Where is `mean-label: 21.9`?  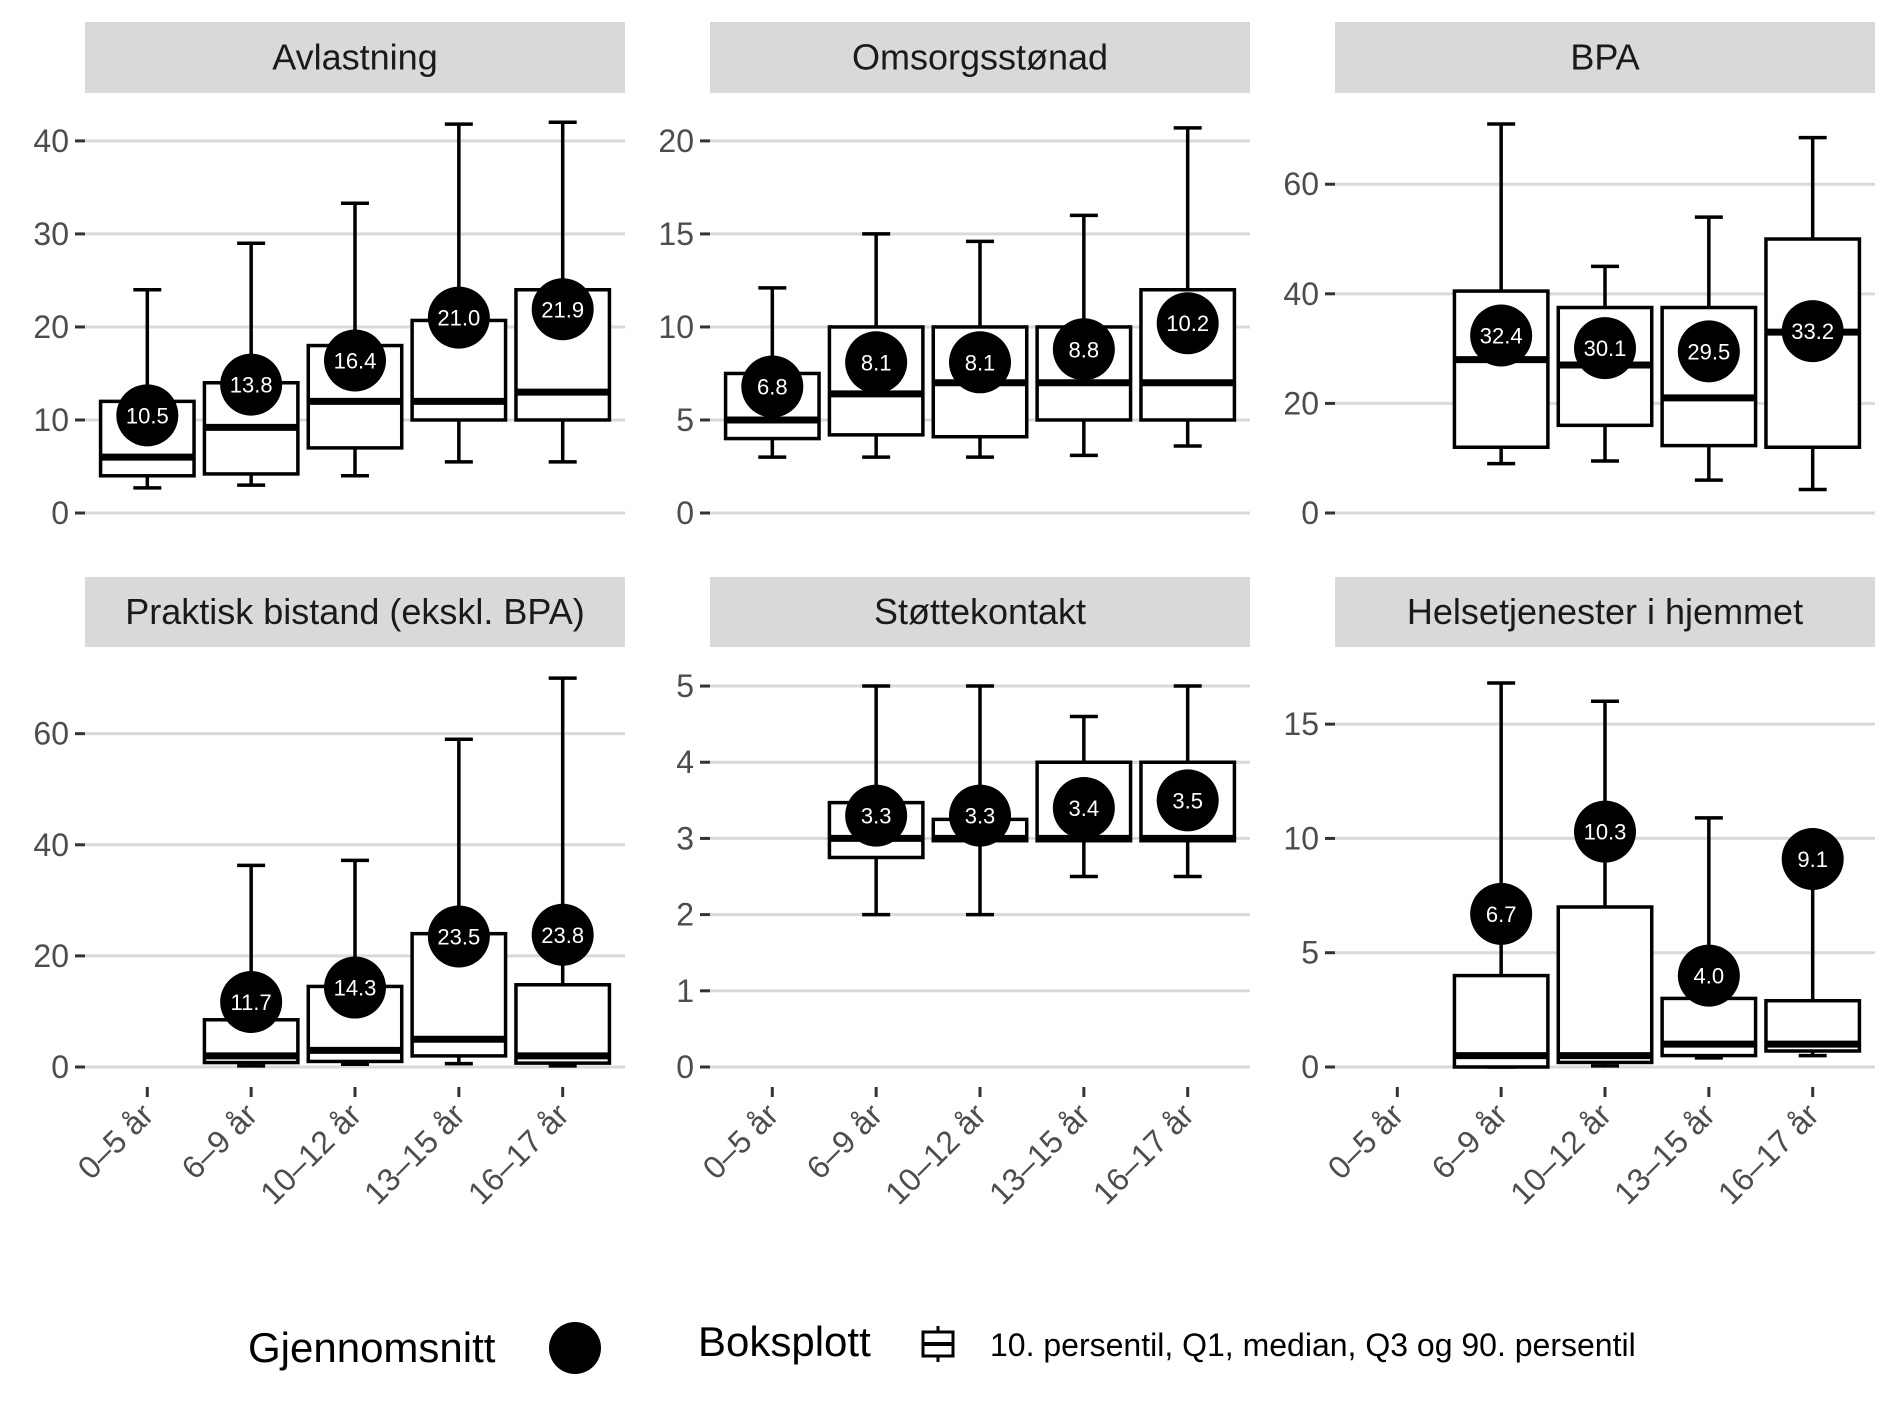 mean-label: 21.9 is located at coordinates (562, 309).